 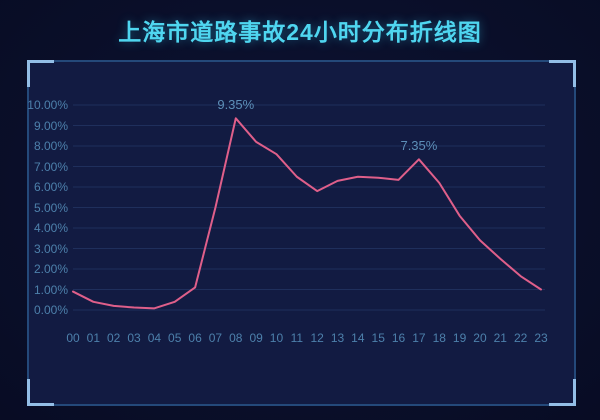 What do you see at coordinates (50, 228) in the screenshot?
I see `y-tick-label: 4.00%` at bounding box center [50, 228].